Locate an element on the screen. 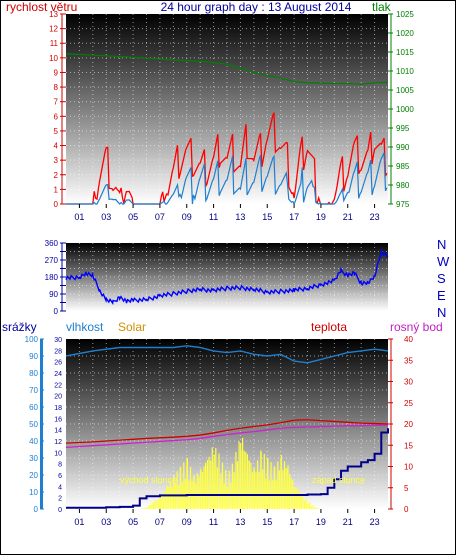 This screenshot has height=555, width=456. wind-axis-tick: 0 is located at coordinates (56, 204).